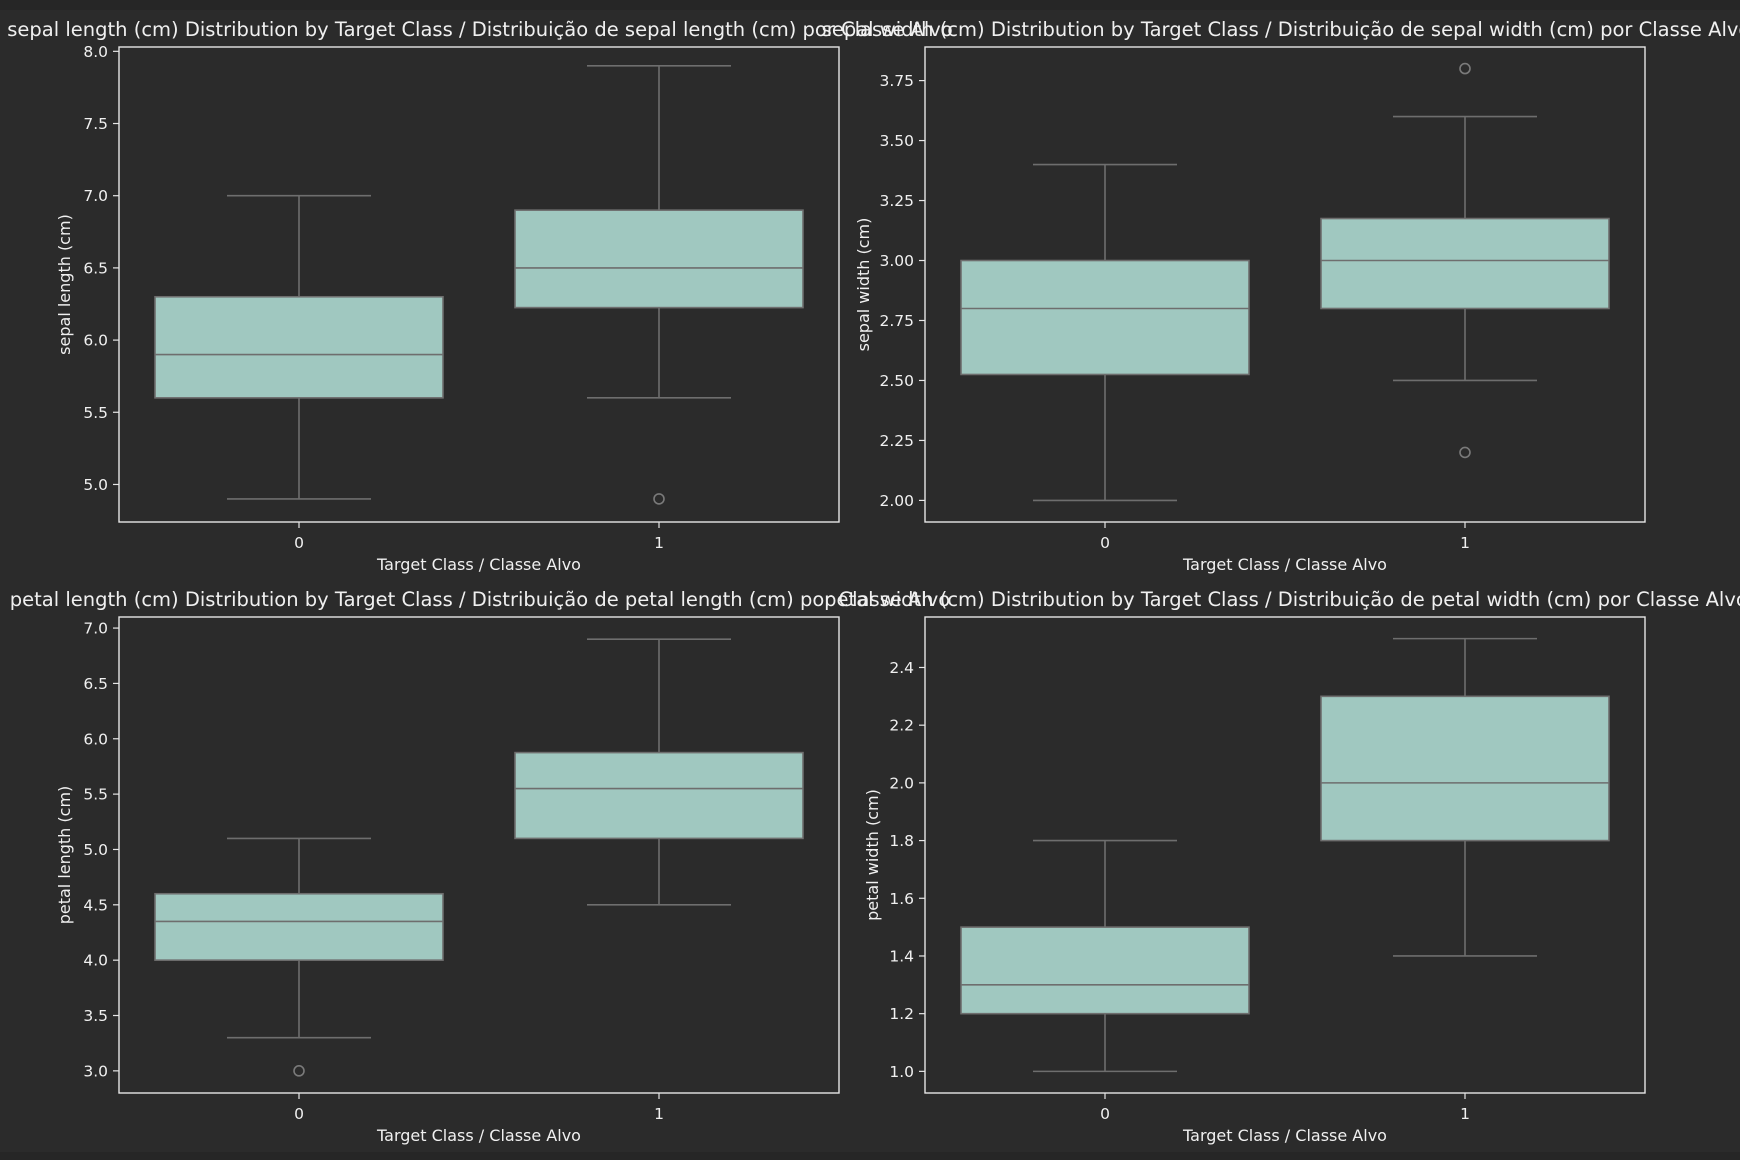 This screenshot has width=1740, height=1160. I want to click on y-axis-label: sepal width (cm), so click(863, 285).